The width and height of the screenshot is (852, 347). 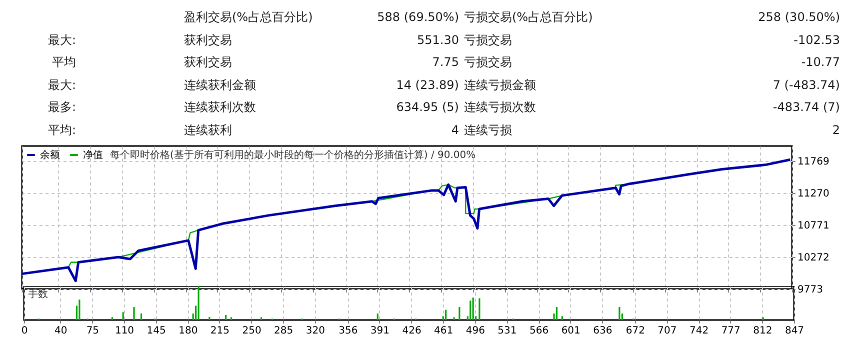 I want to click on text: 亏损交易(%占总百分比), so click(x=528, y=17).